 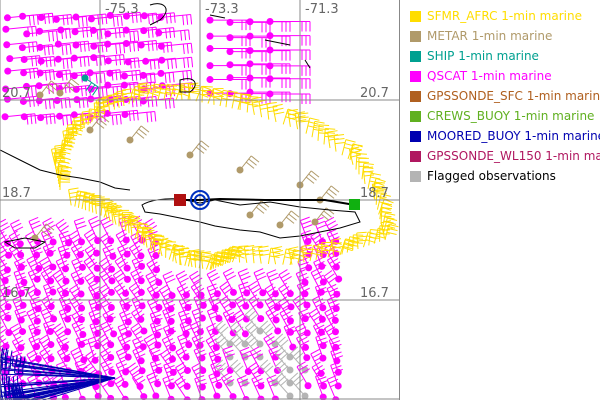 I want to click on legend-item: Flagged observations, so click(x=502, y=176).